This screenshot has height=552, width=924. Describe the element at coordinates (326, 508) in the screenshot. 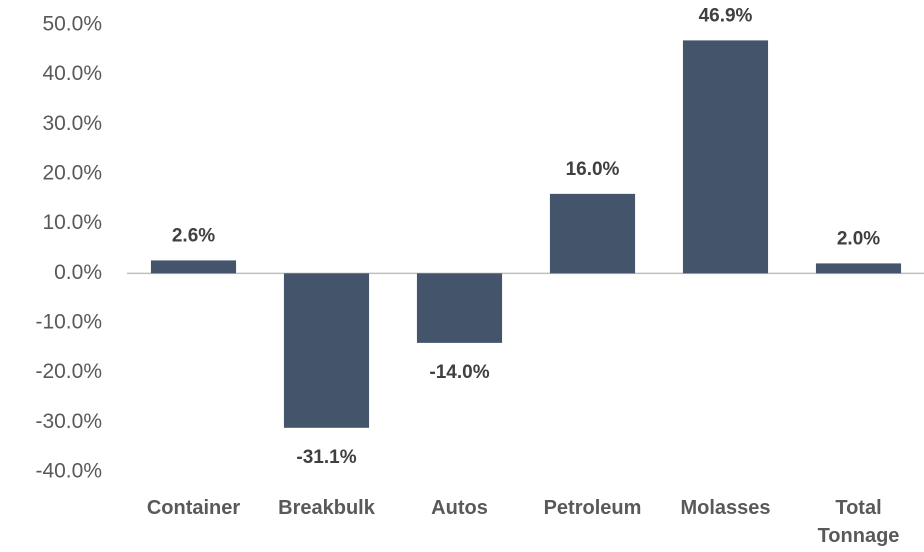

I see `x-tick-label: Breakbulk` at that location.